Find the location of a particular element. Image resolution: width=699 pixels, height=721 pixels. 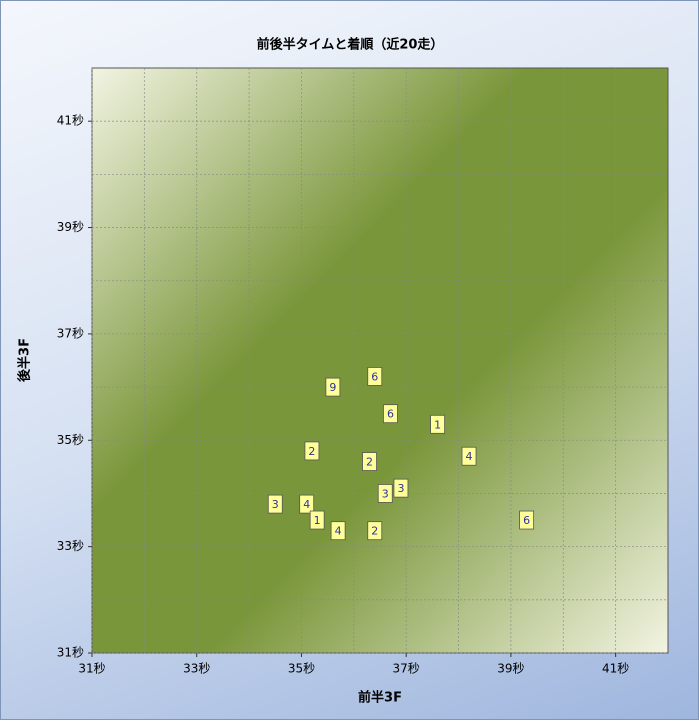

chart-title: 前後半タイムと着順（近20走） is located at coordinates (350, 45).